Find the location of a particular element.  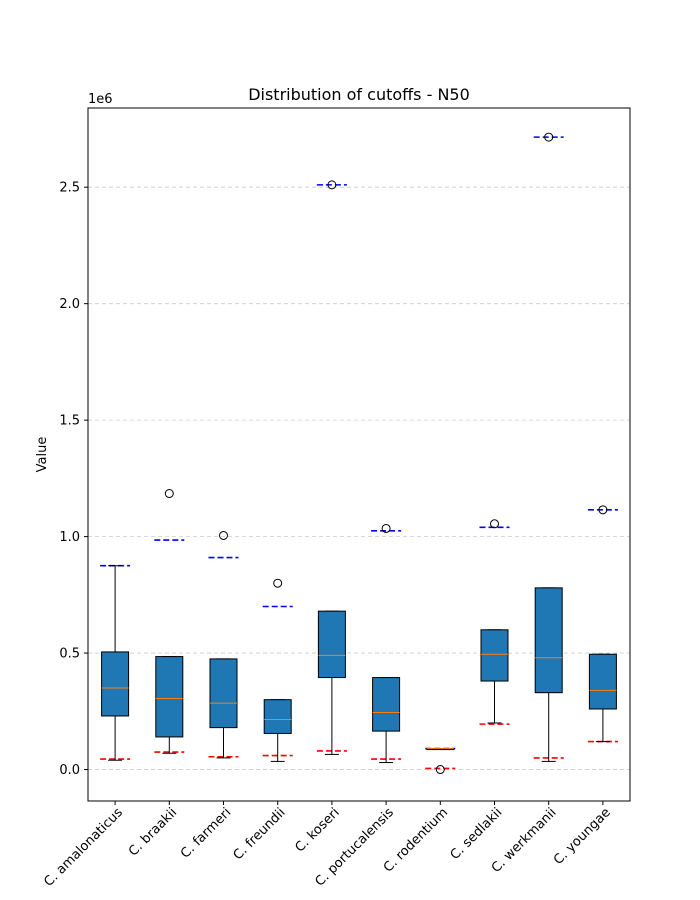

y-axis-label: Value is located at coordinates (42, 455).